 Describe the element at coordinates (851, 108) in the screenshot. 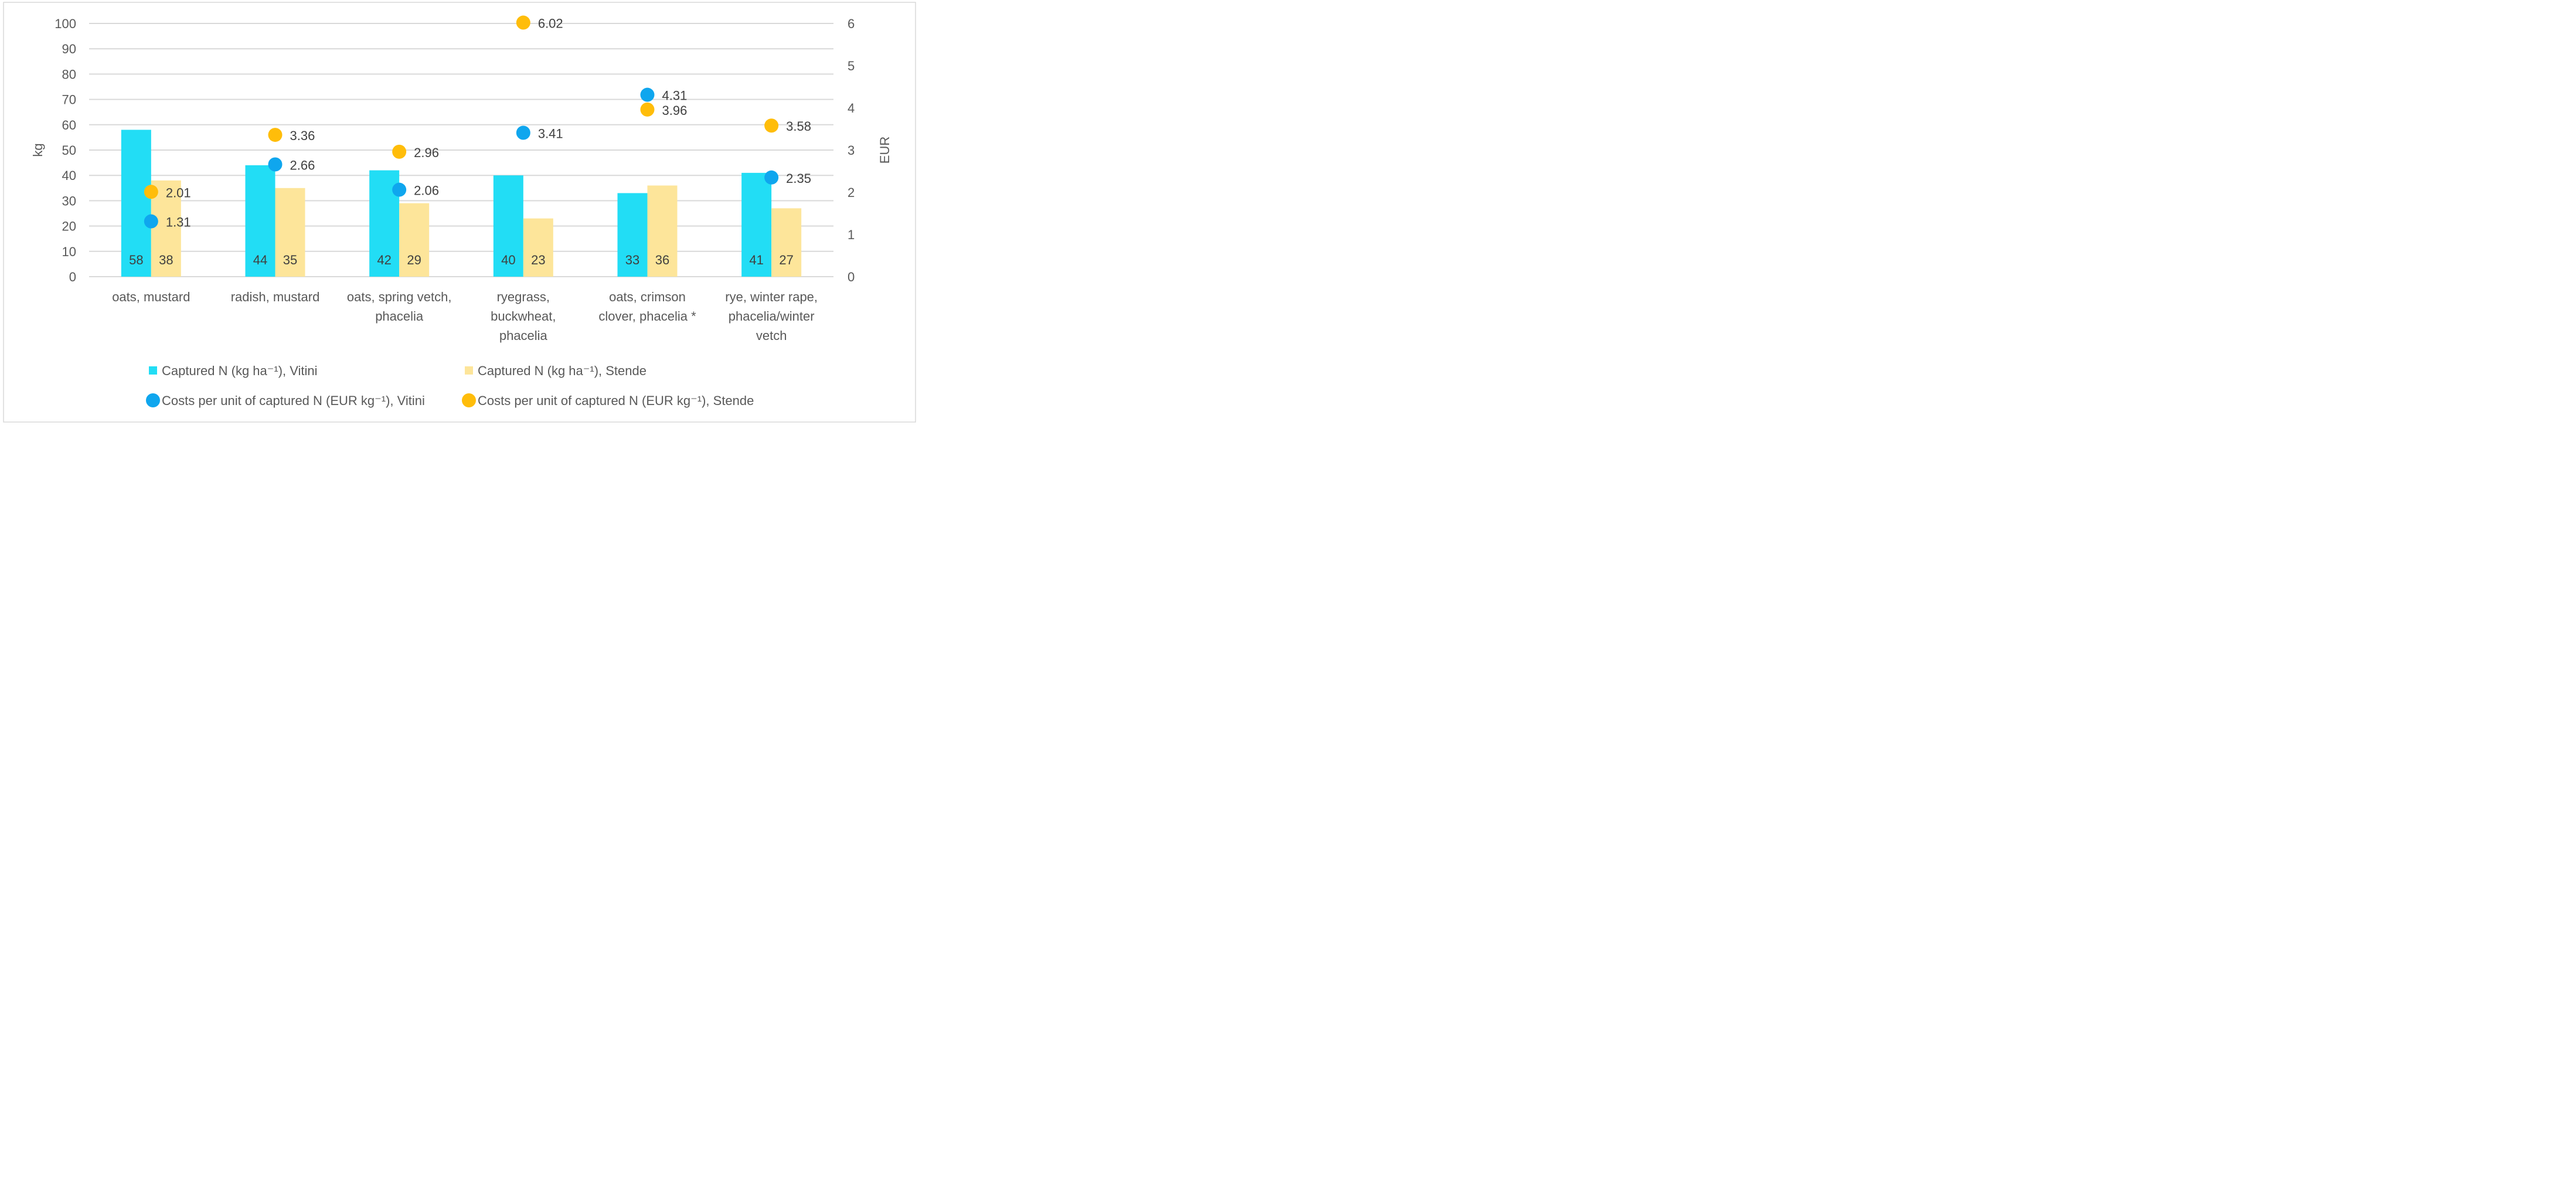

I see `right-tick-label: 4` at that location.